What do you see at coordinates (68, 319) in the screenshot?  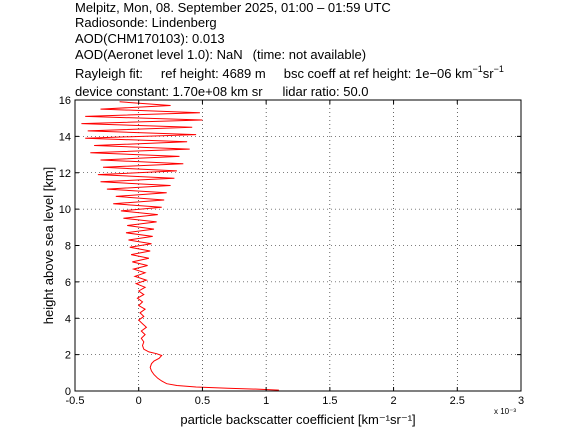 I see `y-tick-label: 4` at bounding box center [68, 319].